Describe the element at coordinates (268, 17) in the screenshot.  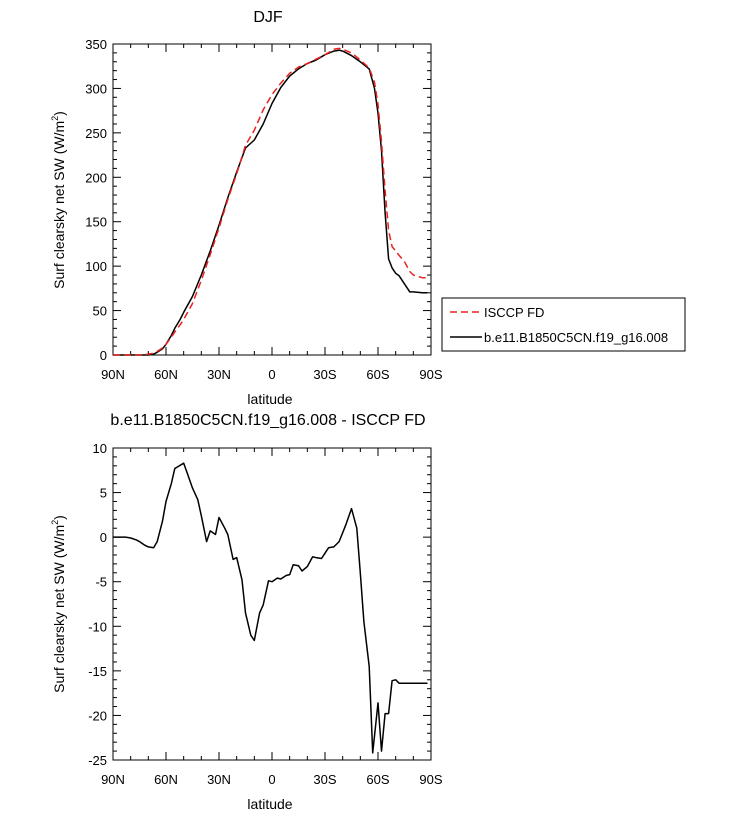
I see `chart-top-title: DJF` at that location.